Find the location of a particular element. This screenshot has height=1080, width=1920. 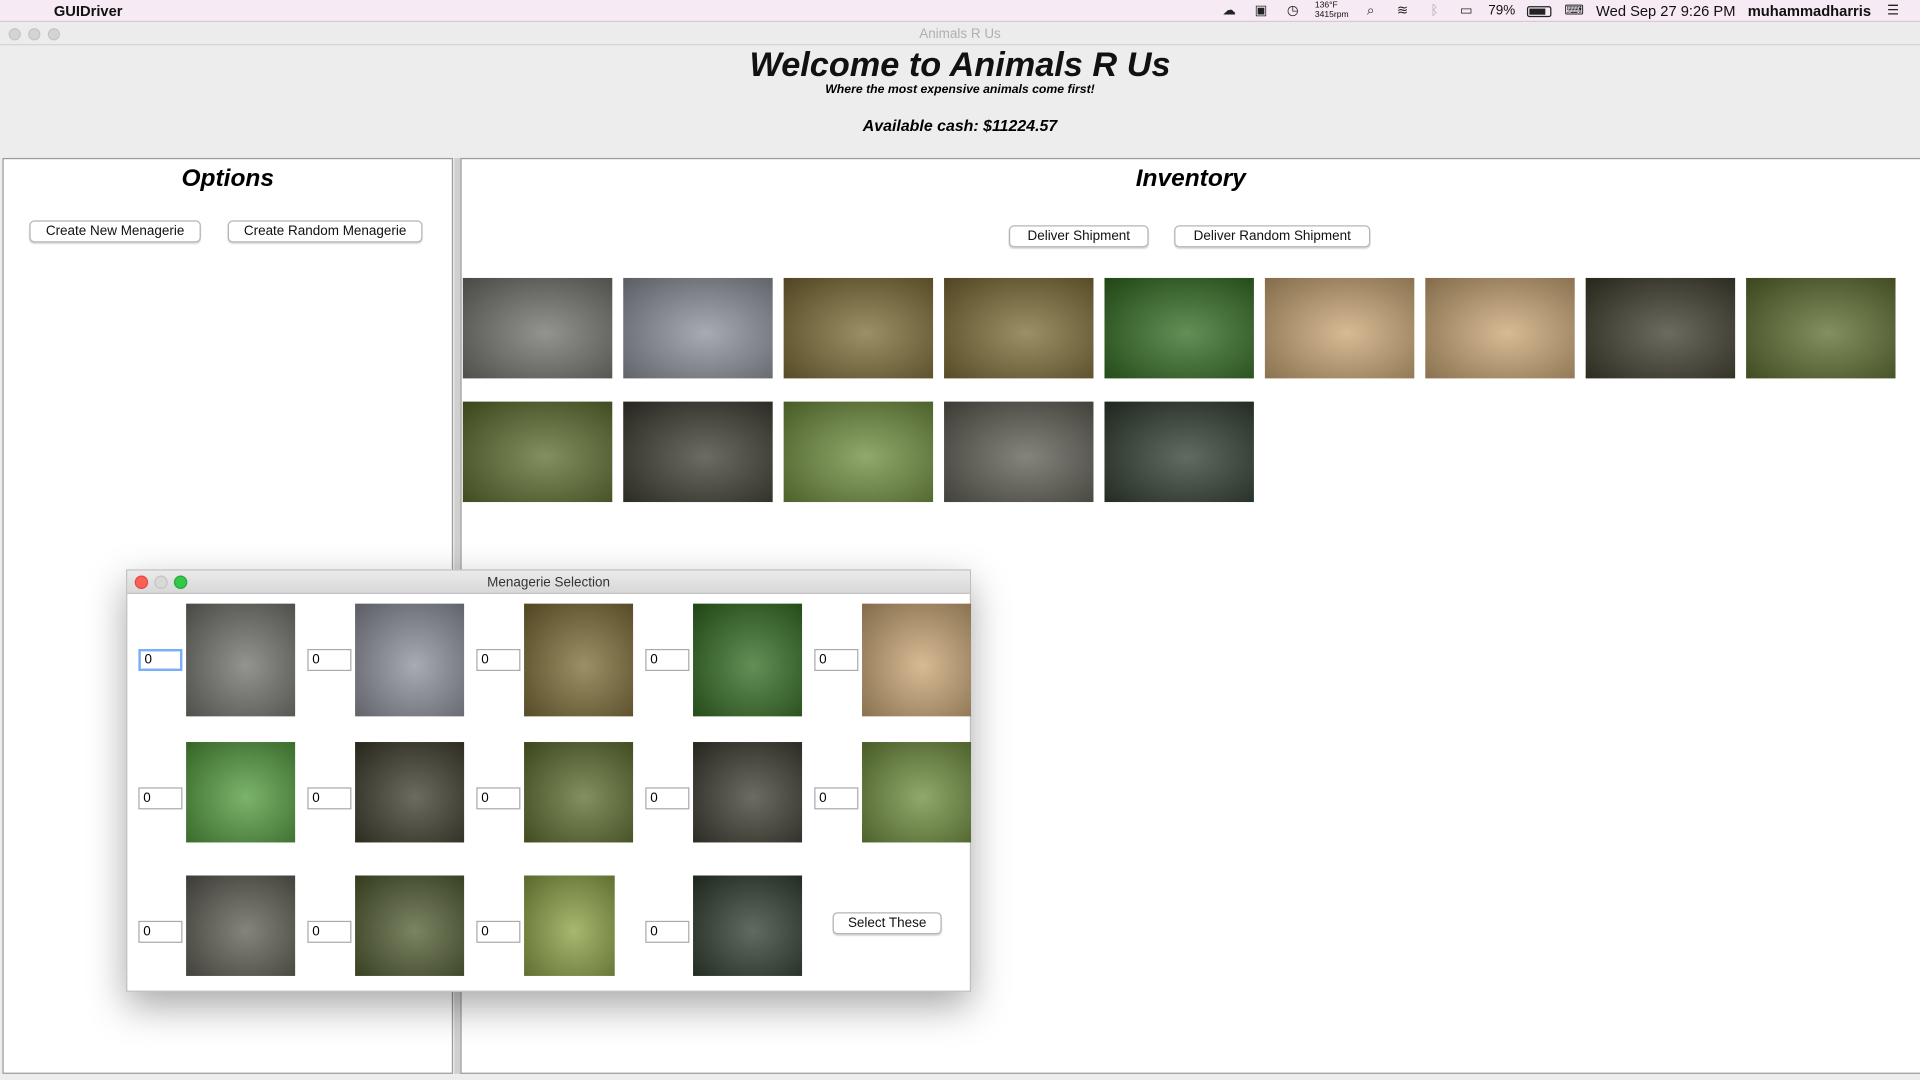

dialog-zoom-button is located at coordinates (180, 582).